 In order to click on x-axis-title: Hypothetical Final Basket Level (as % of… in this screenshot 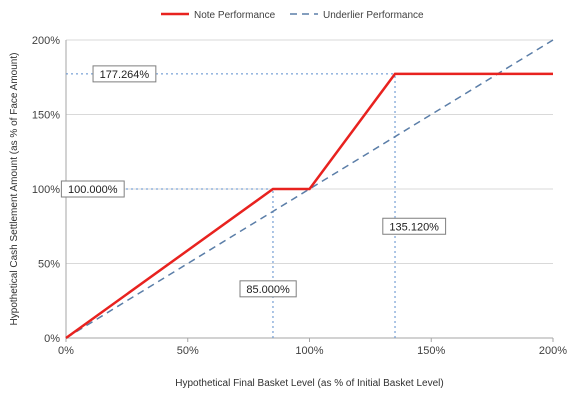, I will do `click(309, 383)`.